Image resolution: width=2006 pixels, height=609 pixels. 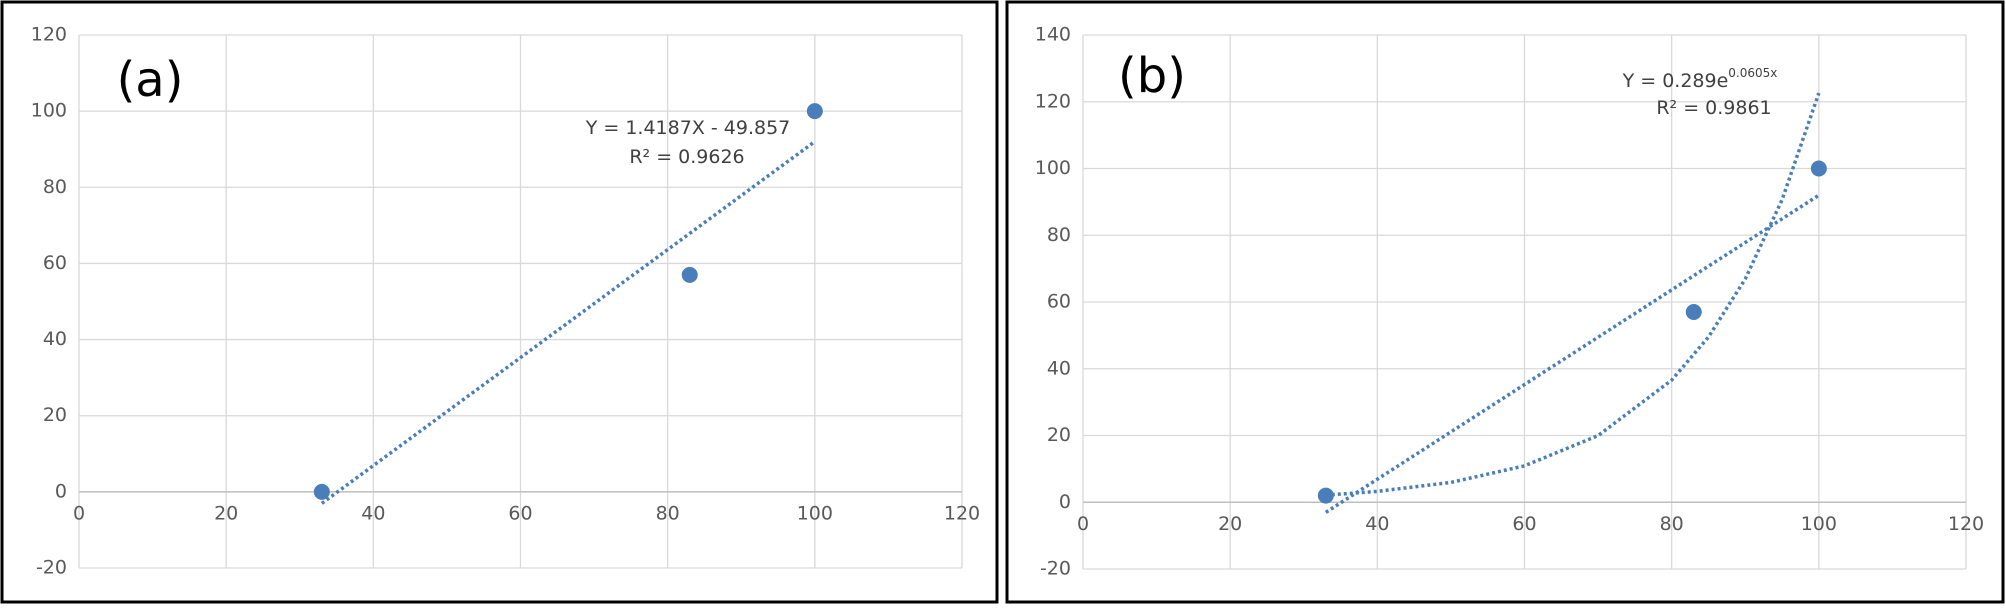 I want to click on equation-text: R² = 0.9626, so click(x=686, y=157).